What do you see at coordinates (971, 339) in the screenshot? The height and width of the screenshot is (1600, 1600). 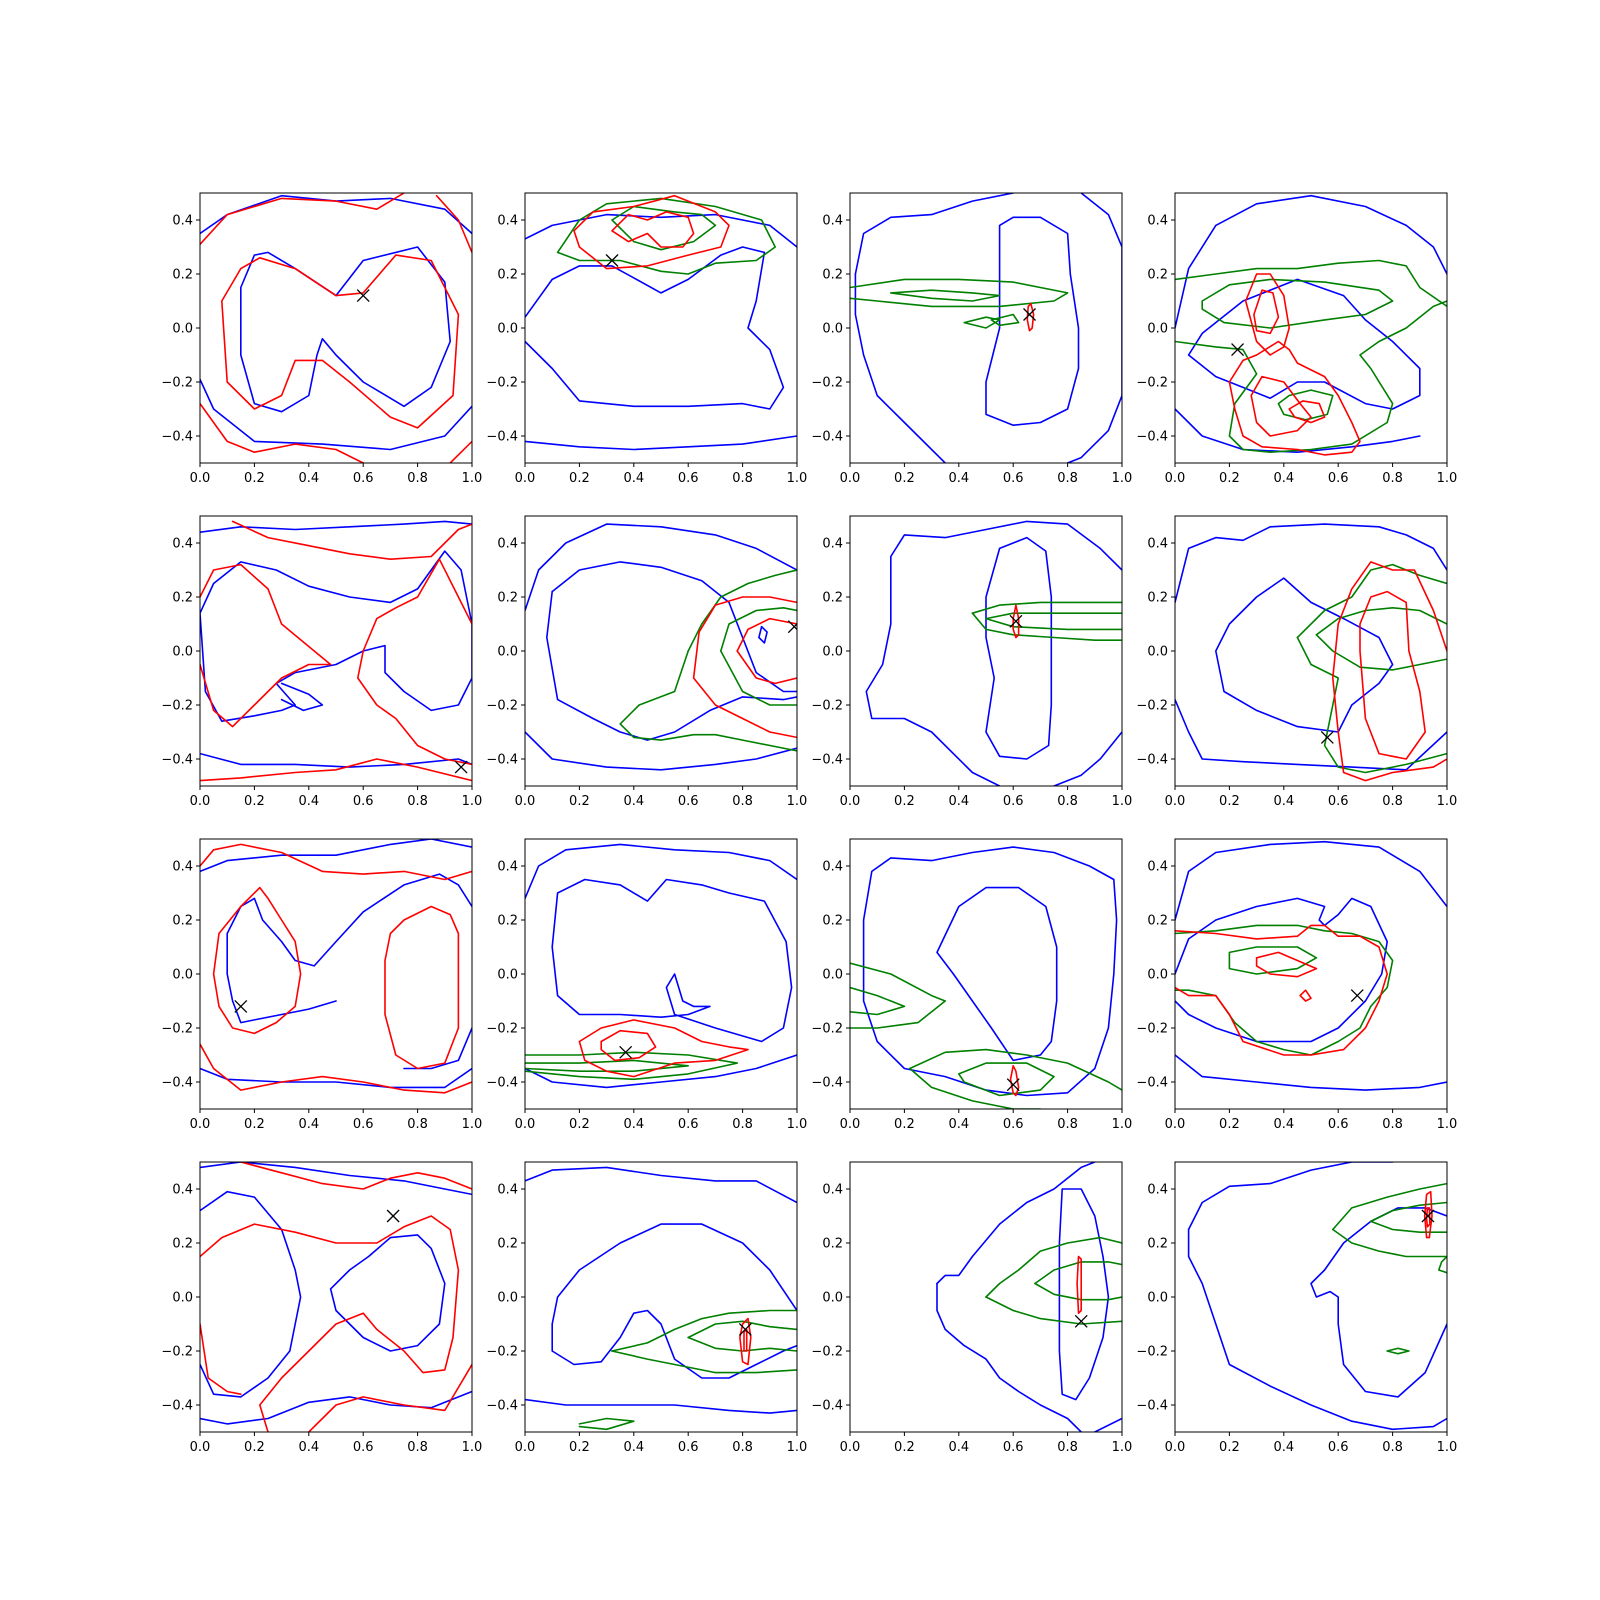 I see `subplot-3: 0.0 0.2 0.4 0.6 0.8 1.0 −0.4 −0.2 0.0 0.2 0.4` at bounding box center [971, 339].